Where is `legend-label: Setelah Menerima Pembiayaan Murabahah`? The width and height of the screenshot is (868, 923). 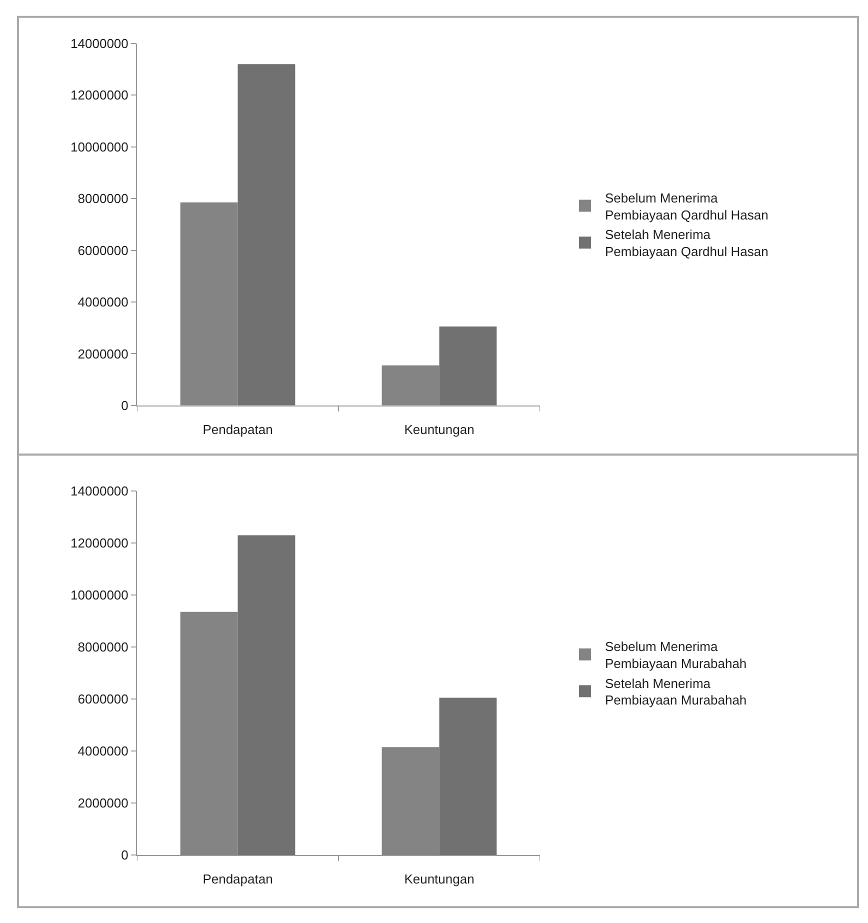 legend-label: Setelah Menerima Pembiayaan Murabahah is located at coordinates (676, 692).